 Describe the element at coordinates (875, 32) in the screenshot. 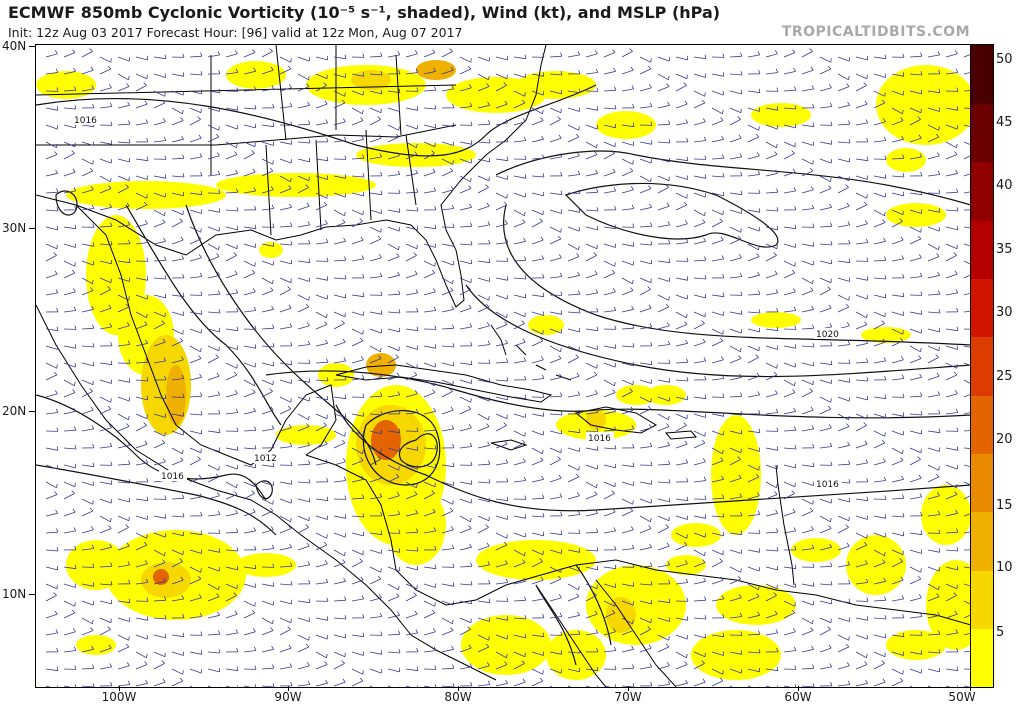

I see `site-credit: TROPICALTIDBITS.COM` at that location.